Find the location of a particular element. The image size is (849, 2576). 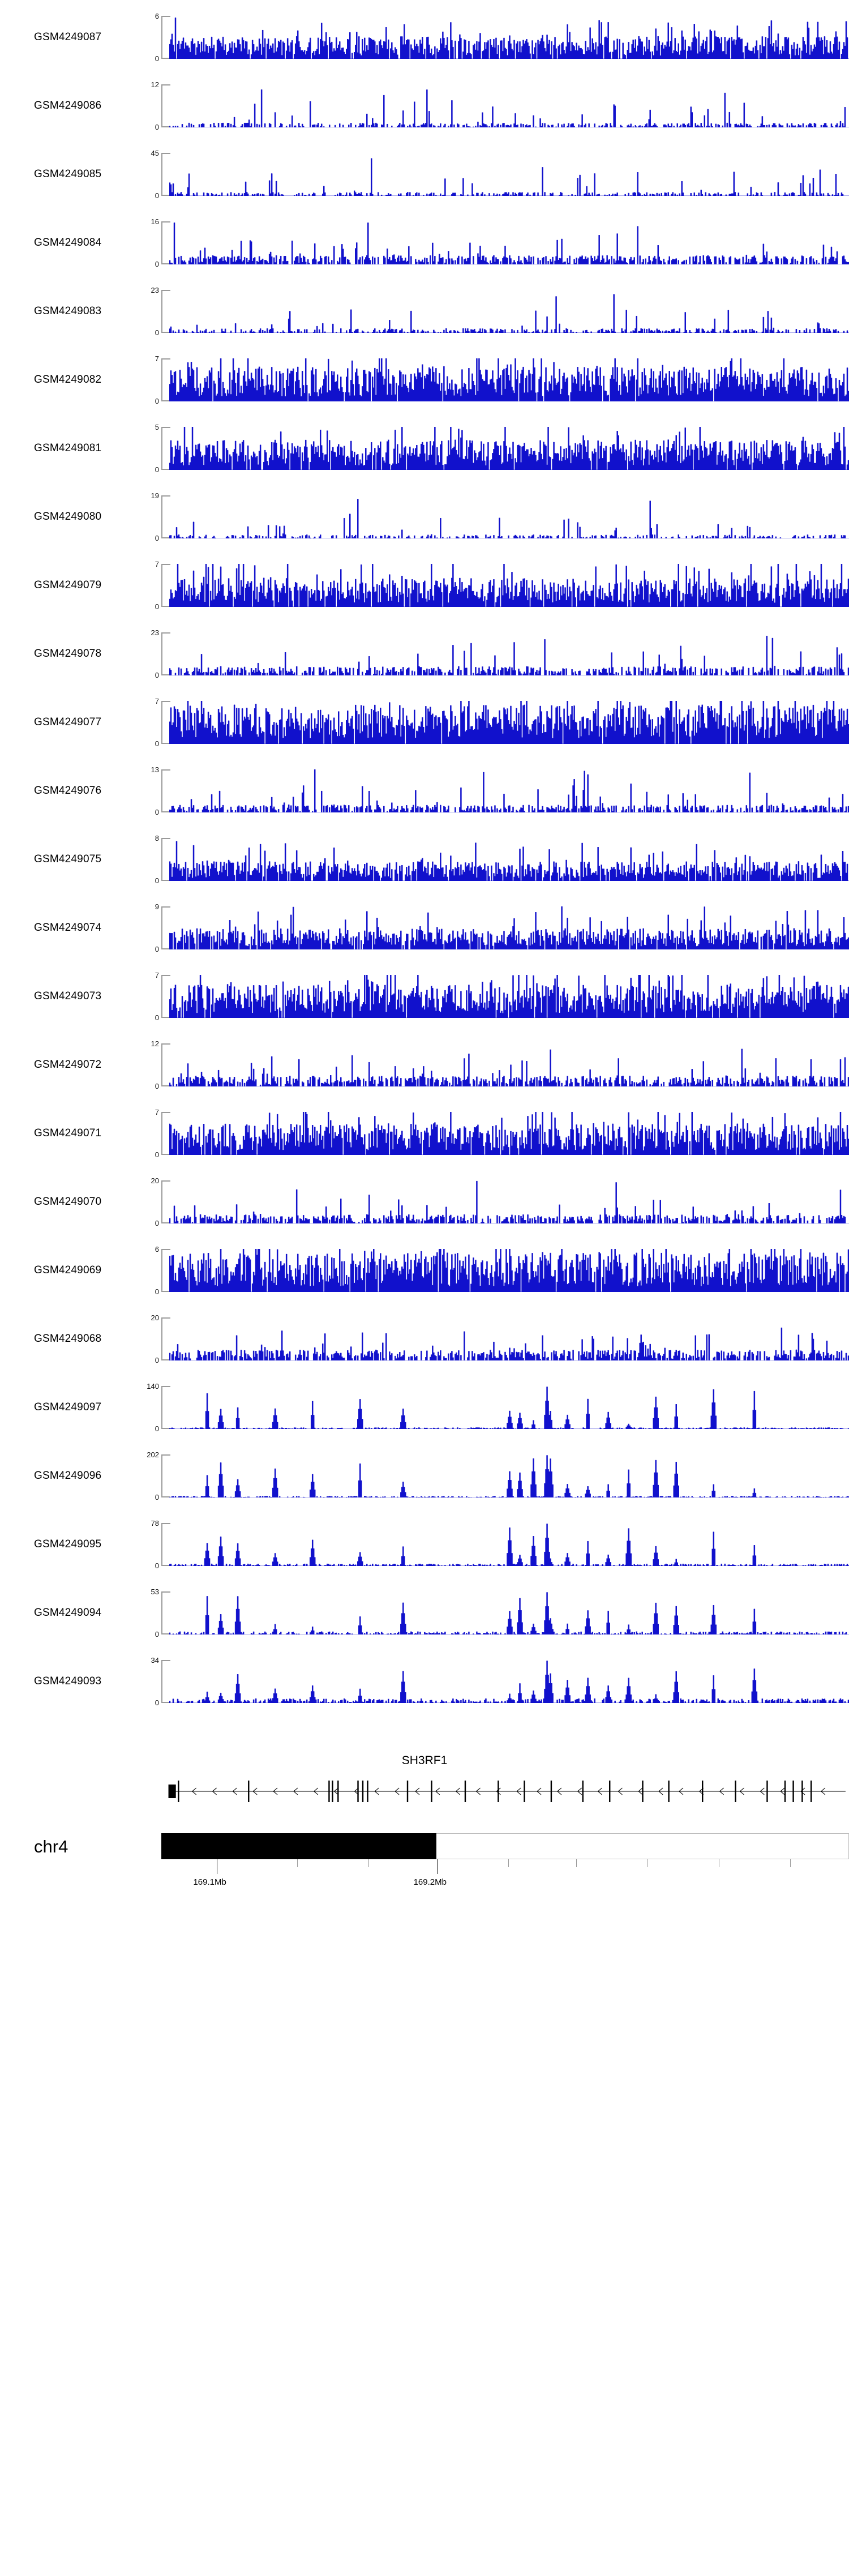

gene-model-track is located at coordinates (505, 1791).